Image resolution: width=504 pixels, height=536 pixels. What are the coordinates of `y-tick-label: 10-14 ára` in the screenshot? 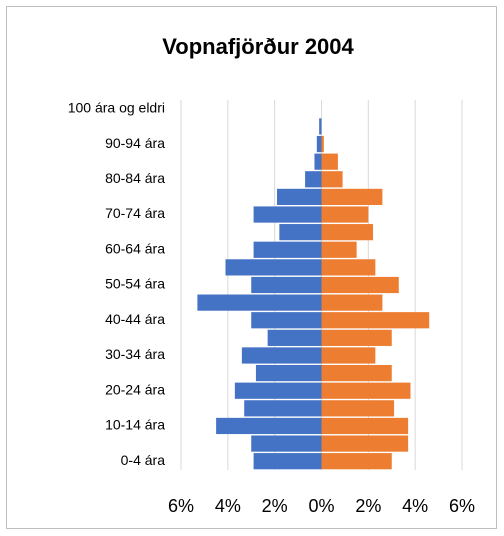 It's located at (135, 425).